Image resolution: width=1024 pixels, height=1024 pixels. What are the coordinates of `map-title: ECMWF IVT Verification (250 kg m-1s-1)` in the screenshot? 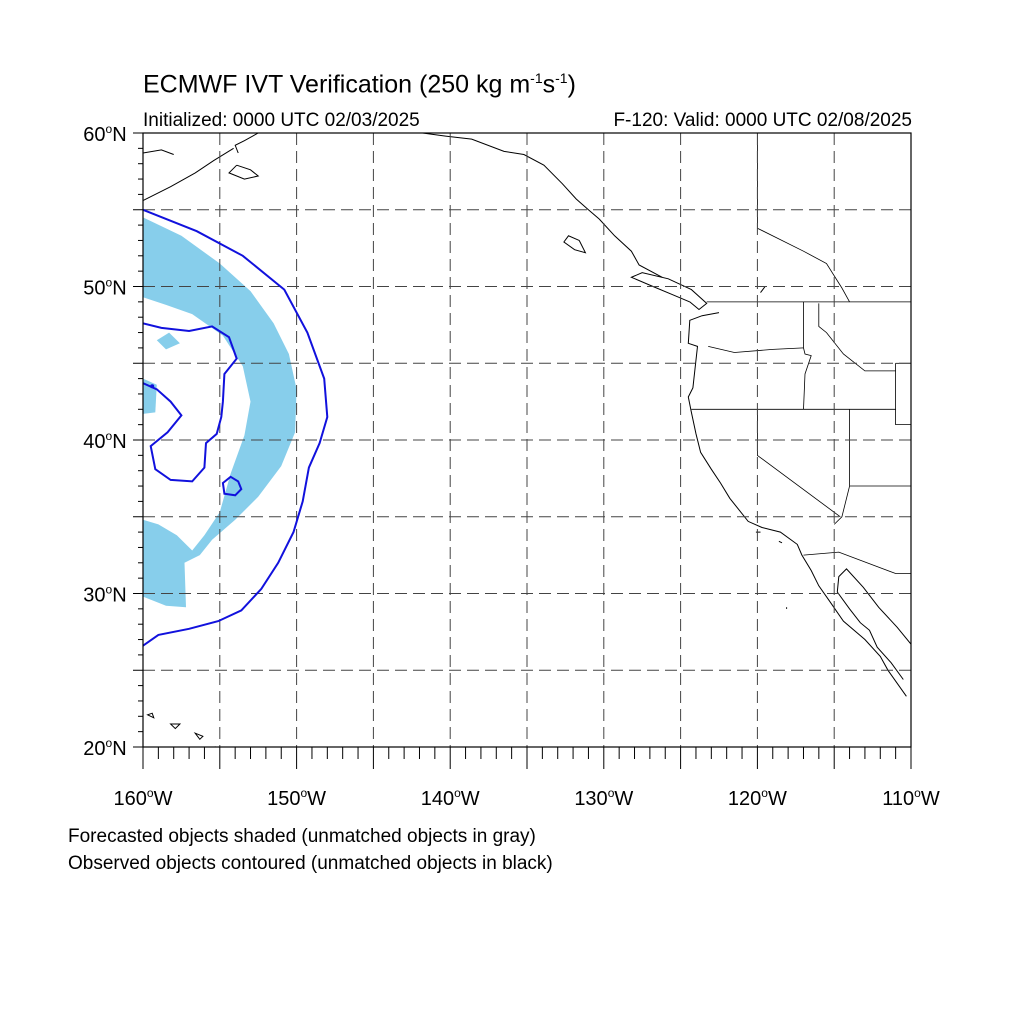 It's located at (359, 84).